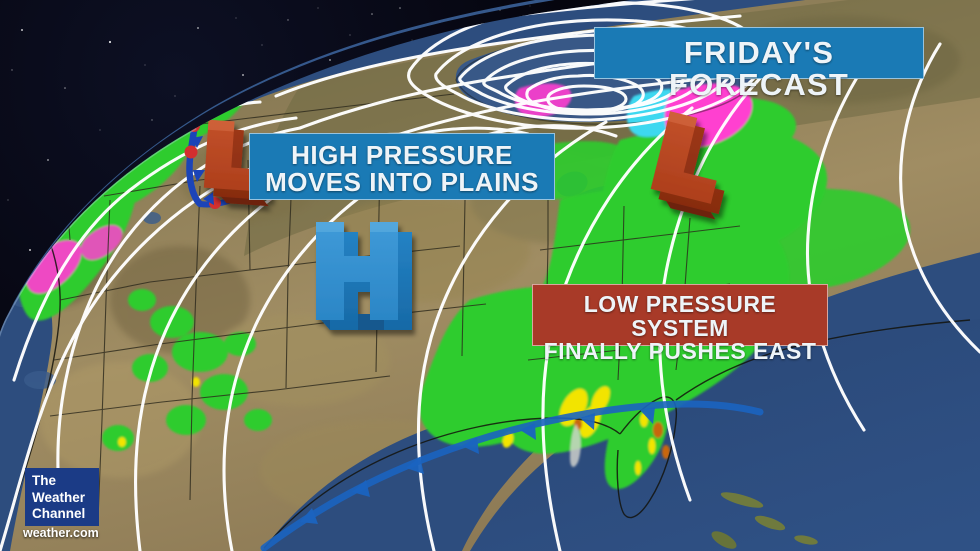 The width and height of the screenshot is (980, 551). What do you see at coordinates (402, 155) in the screenshot?
I see `high-pressure-line1: HIGH PRESSURE` at bounding box center [402, 155].